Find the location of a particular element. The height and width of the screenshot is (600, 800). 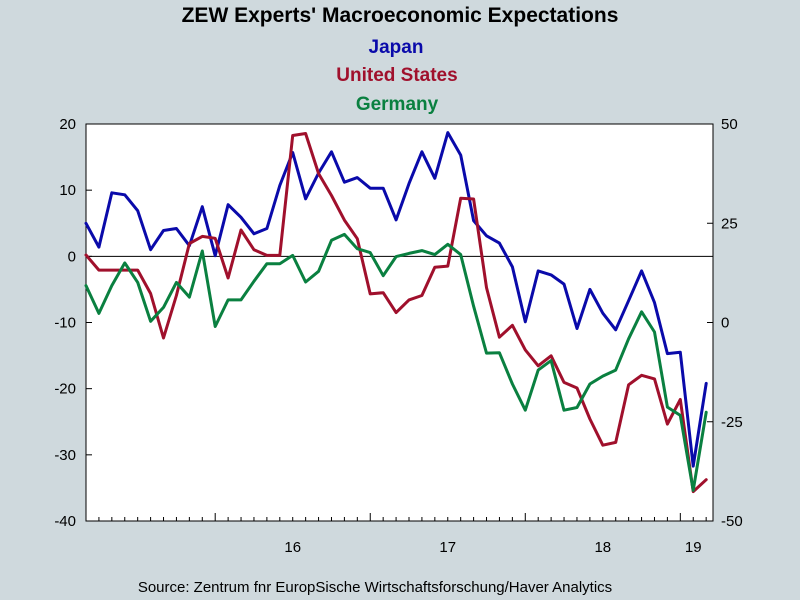

x-tick-label: 19 is located at coordinates (693, 547).